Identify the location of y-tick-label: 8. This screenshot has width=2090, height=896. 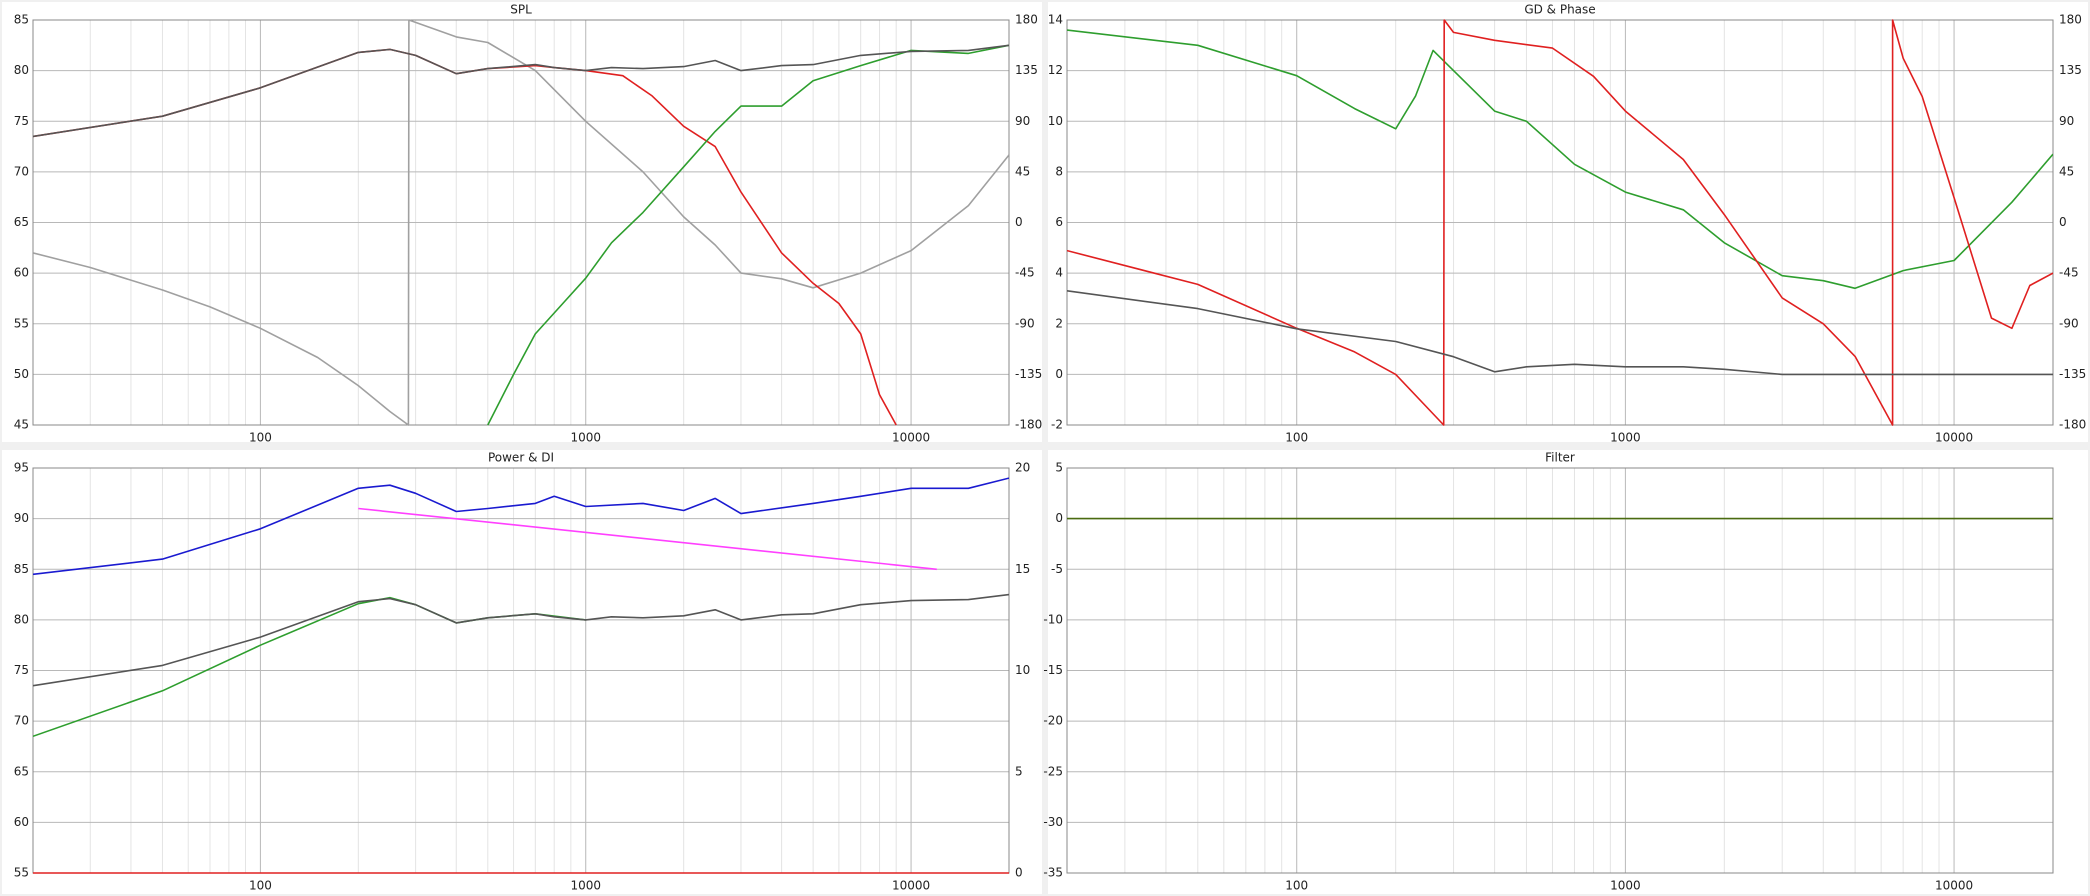
(1059, 171).